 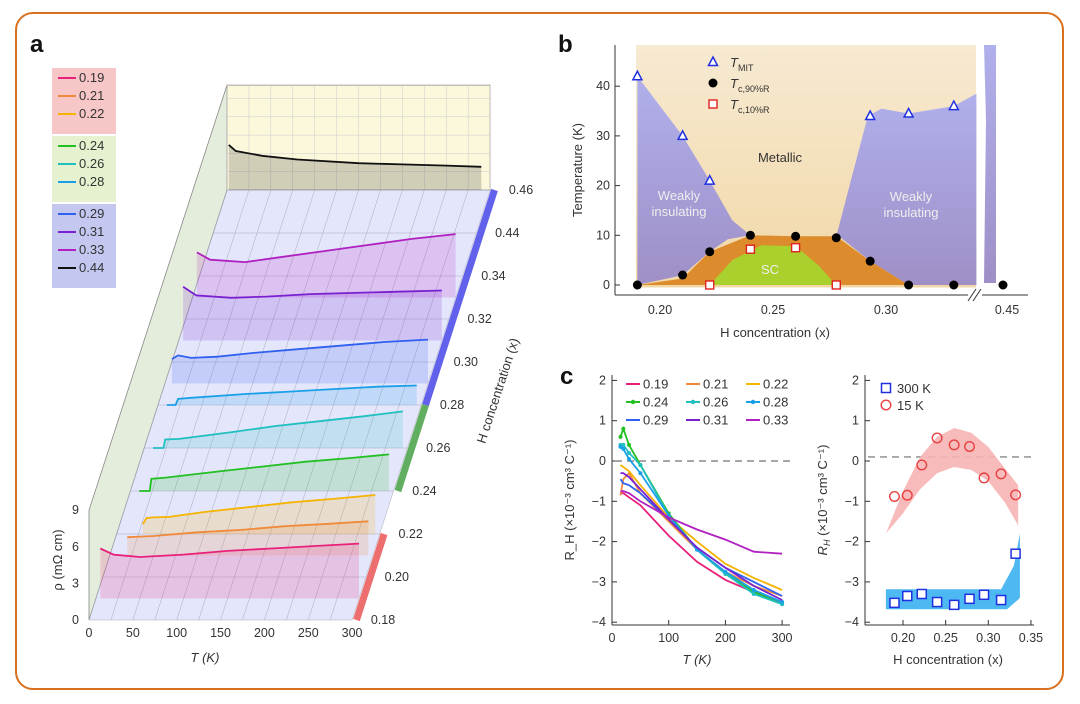 What do you see at coordinates (679, 195) in the screenshot?
I see `label-weakly-insulating-left: Weakly` at bounding box center [679, 195].